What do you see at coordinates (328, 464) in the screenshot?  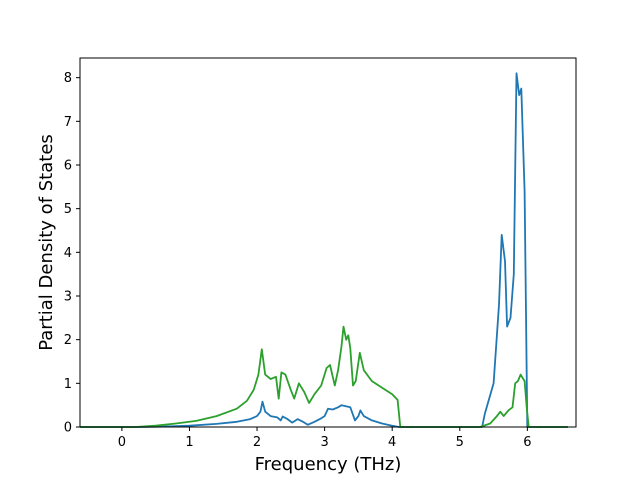 I see `x-axis-label: Frequency (THz)` at bounding box center [328, 464].